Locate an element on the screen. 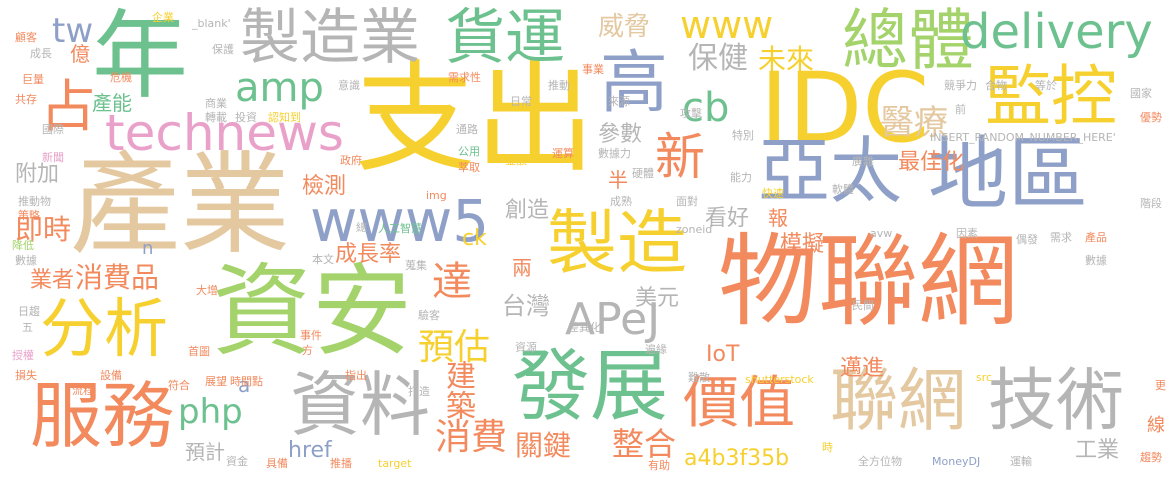 Image resolution: width=1175 pixels, height=482 pixels. word: 具備 is located at coordinates (277, 463).